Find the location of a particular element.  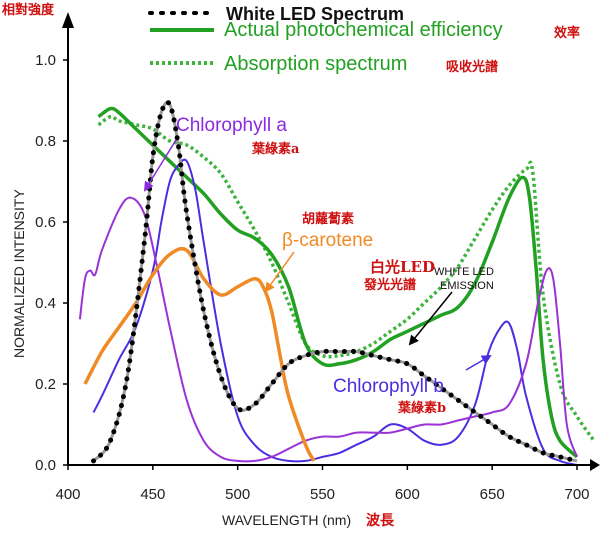

y-tick-label: 0.8 is located at coordinates (45, 141).